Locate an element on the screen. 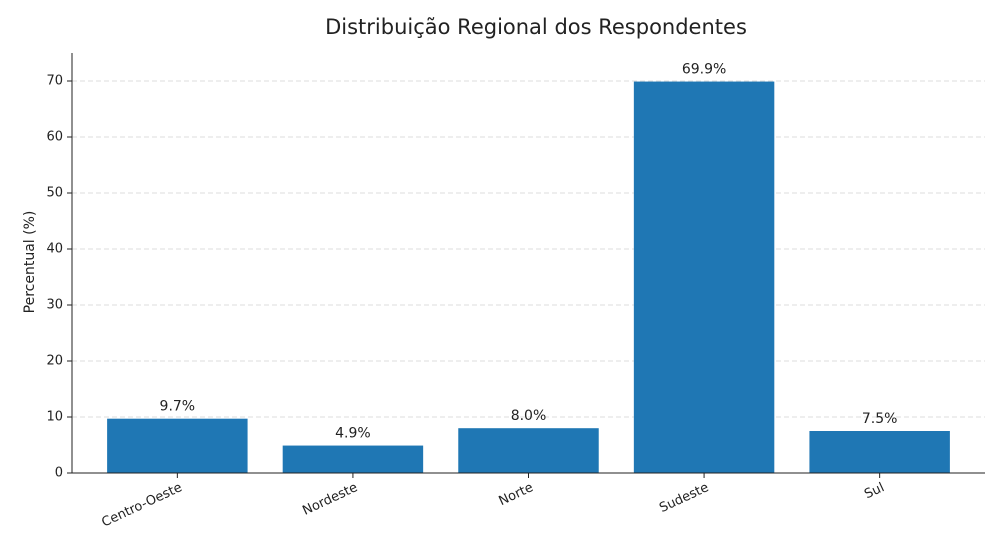 The image size is (1002, 533). x-tick-label: Centro-Oeste is located at coordinates (141, 505).